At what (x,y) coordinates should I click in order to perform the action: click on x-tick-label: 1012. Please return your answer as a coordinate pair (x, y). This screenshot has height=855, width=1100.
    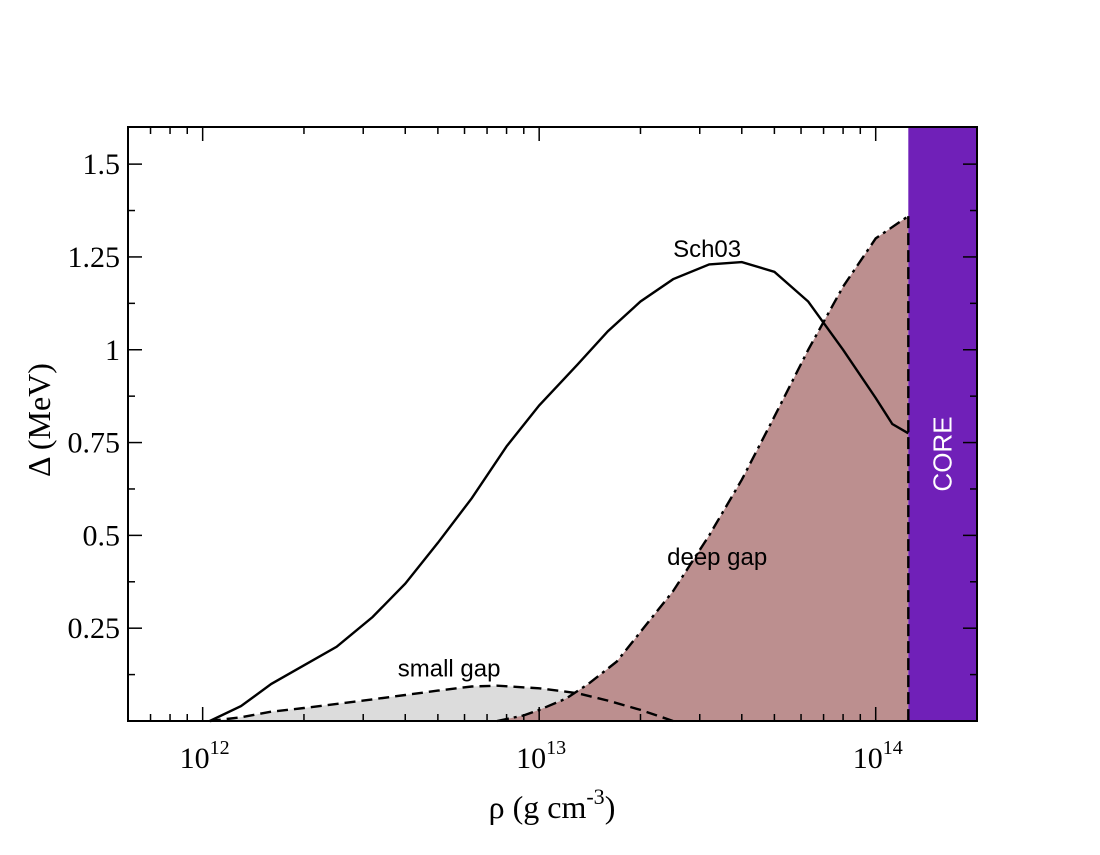
    Looking at the image, I should click on (205, 756).